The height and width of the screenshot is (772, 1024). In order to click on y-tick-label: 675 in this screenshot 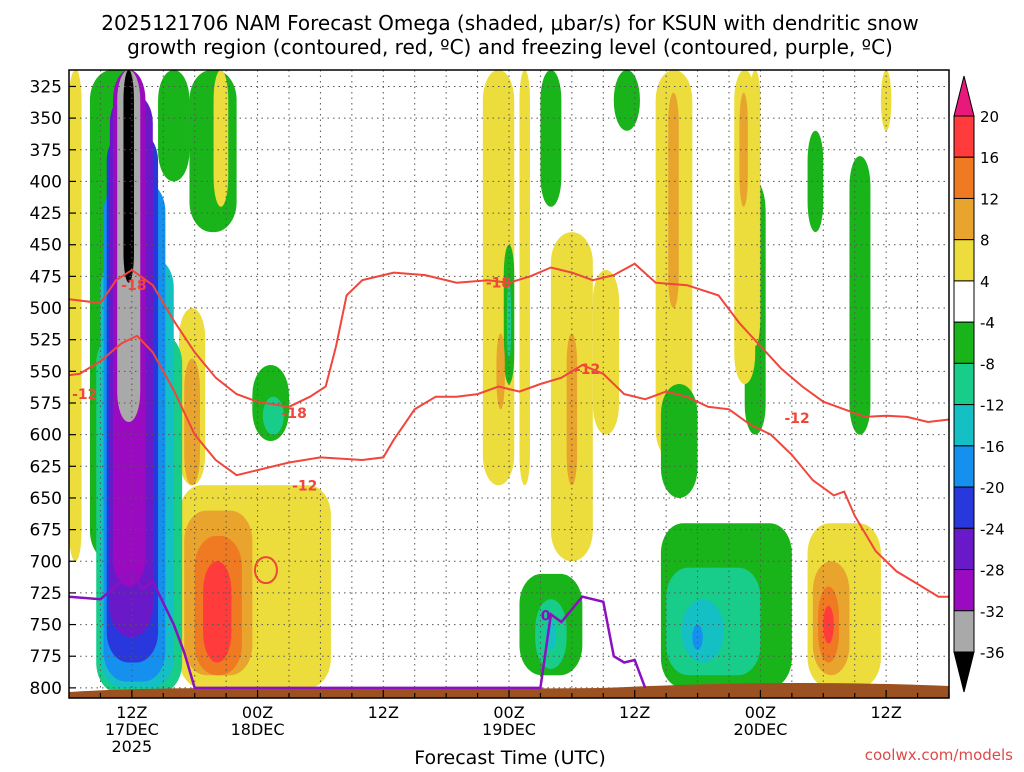, I will do `click(46, 531)`.